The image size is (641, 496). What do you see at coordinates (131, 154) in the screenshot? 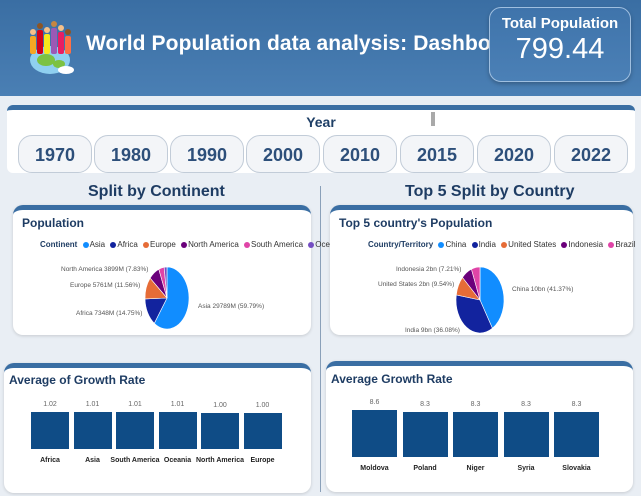
I see `year-button-1980: 1980` at bounding box center [131, 154].